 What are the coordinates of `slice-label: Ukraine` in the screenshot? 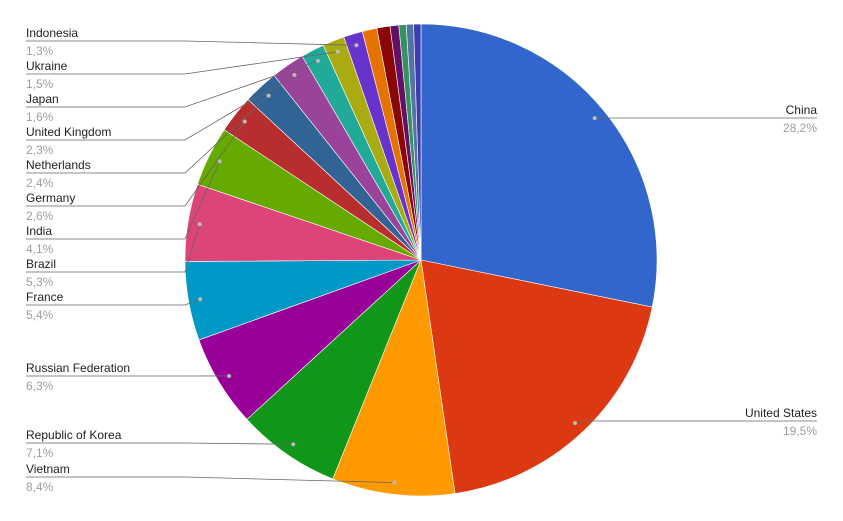 It's located at (47, 66).